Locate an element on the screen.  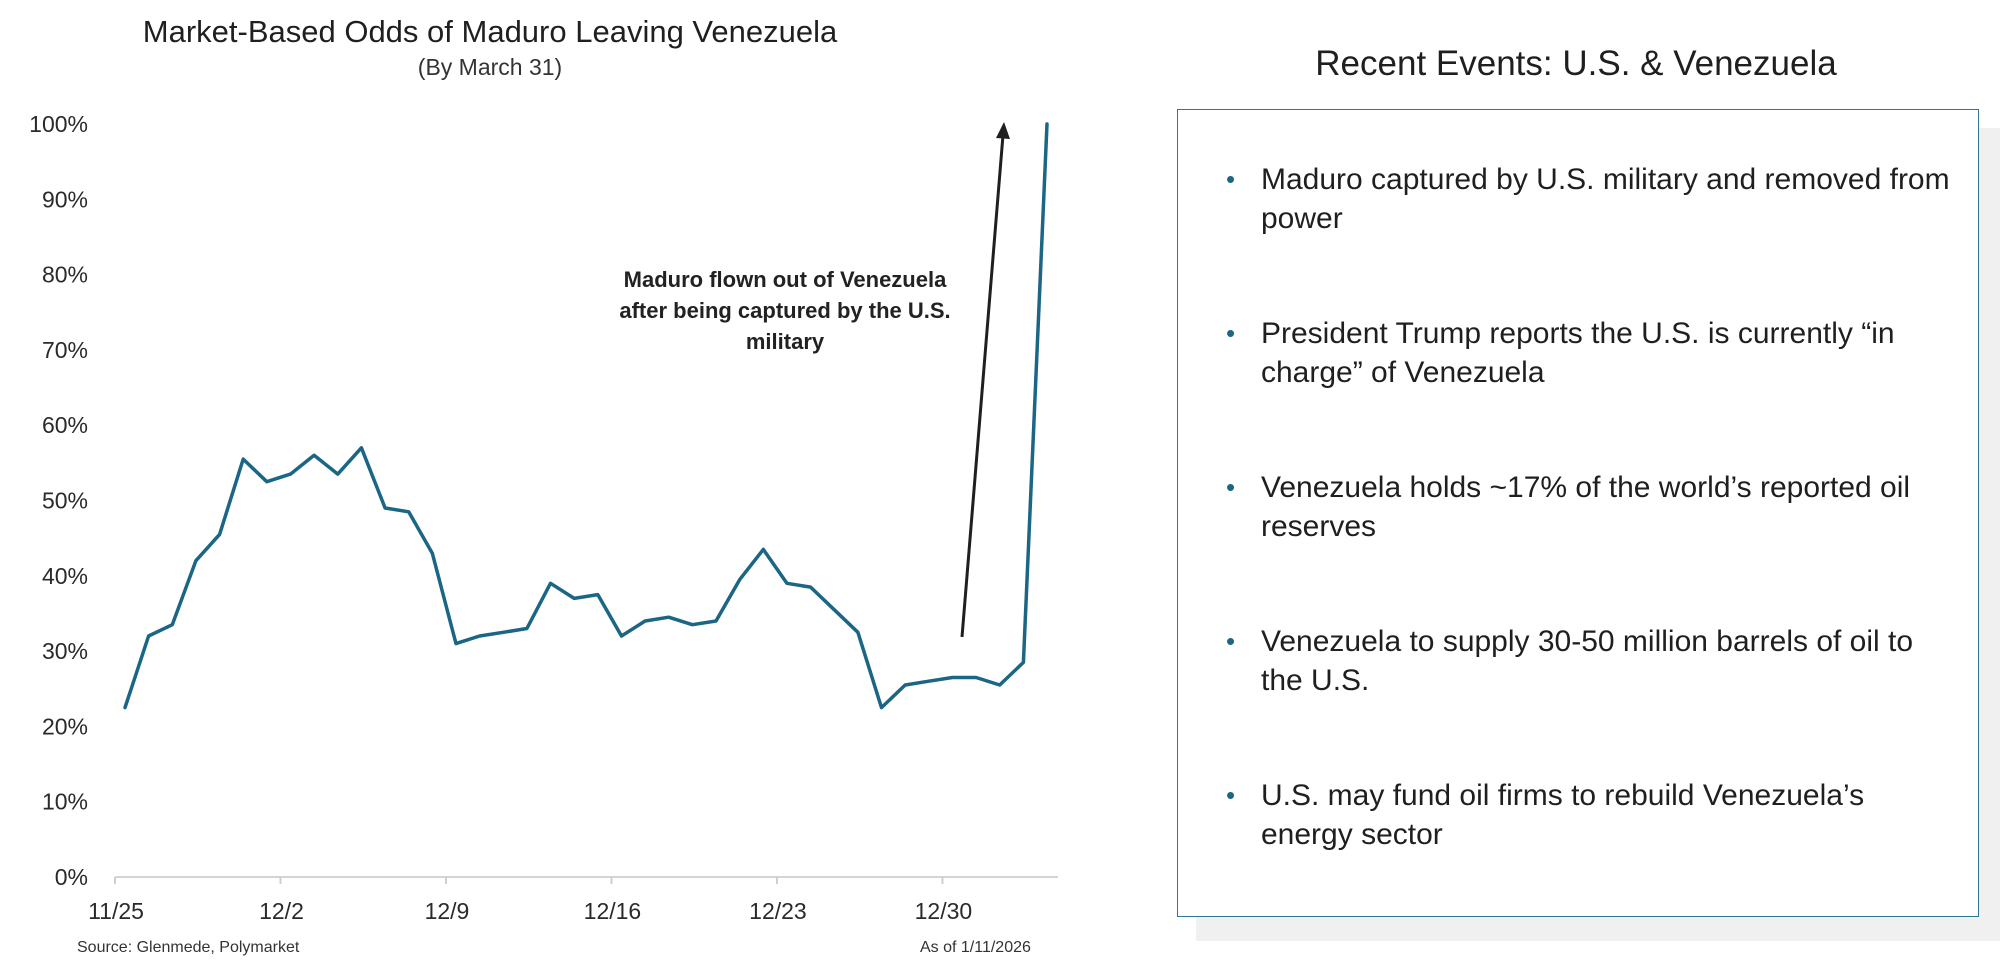
x-tick-label: 12/23 is located at coordinates (778, 911).